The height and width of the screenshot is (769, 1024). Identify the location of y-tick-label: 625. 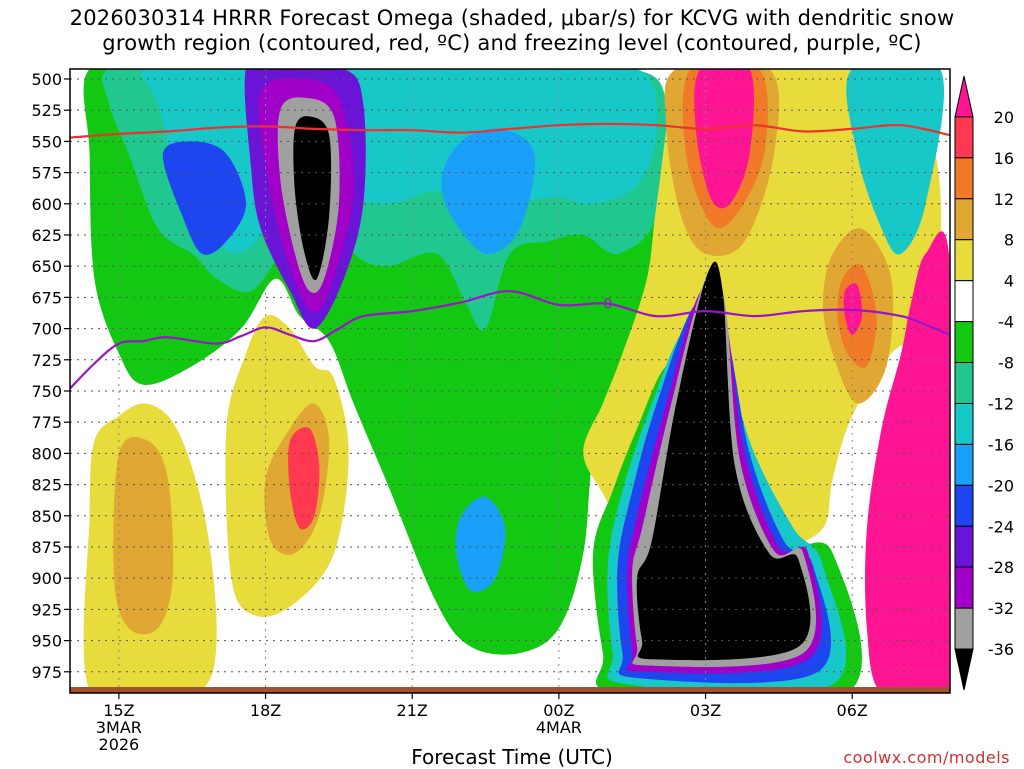
(46, 235).